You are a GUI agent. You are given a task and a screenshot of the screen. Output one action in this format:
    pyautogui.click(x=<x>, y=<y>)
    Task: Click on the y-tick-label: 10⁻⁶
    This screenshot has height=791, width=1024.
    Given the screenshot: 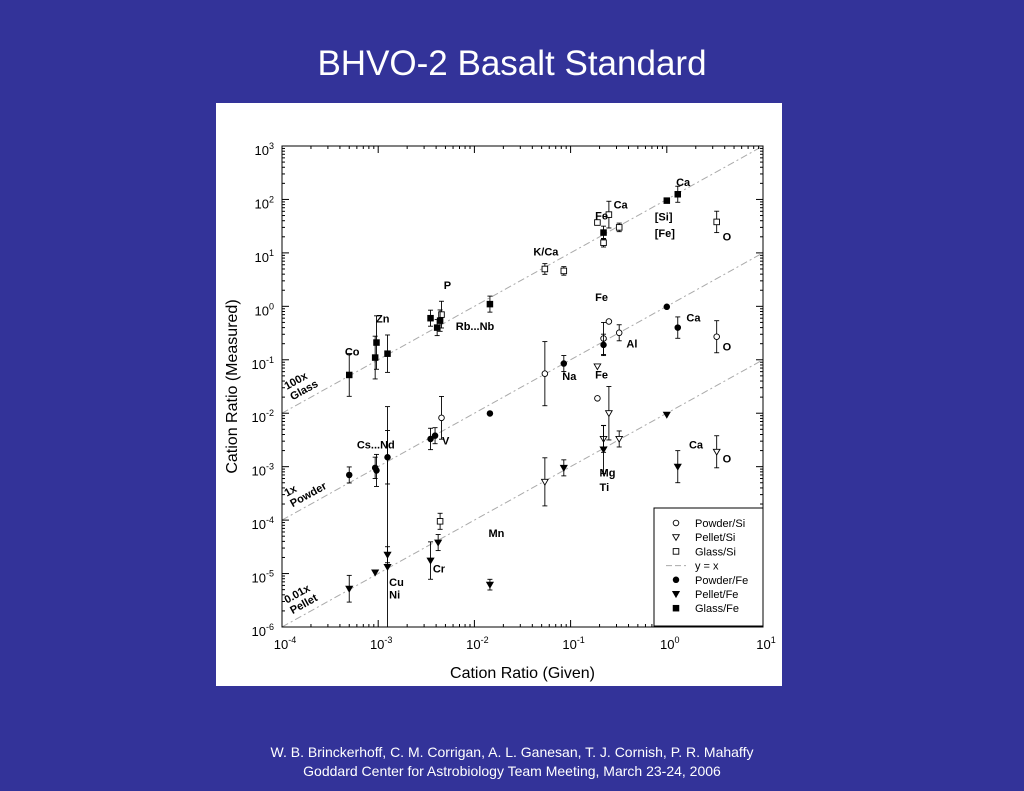 What is the action you would take?
    pyautogui.click(x=263, y=630)
    